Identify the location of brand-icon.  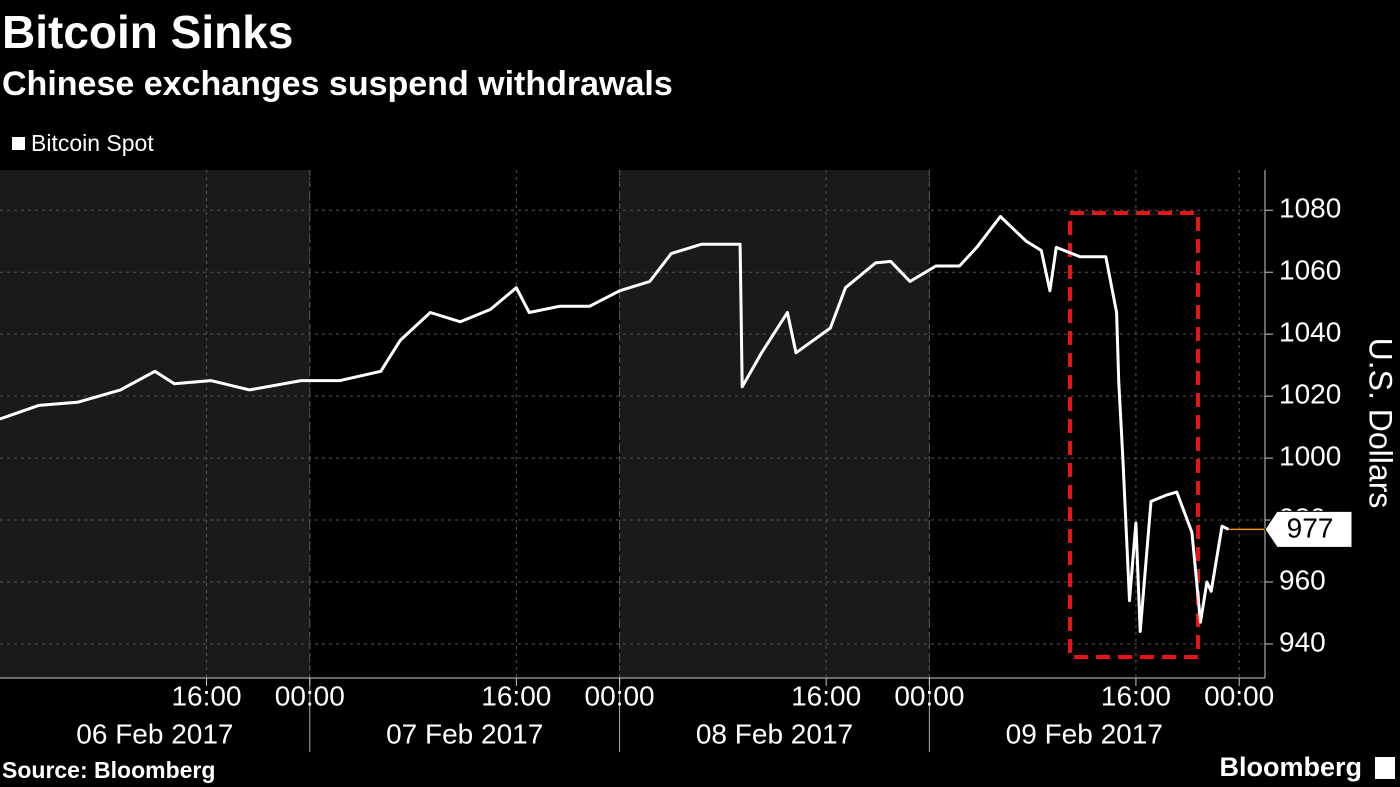
(1385, 768).